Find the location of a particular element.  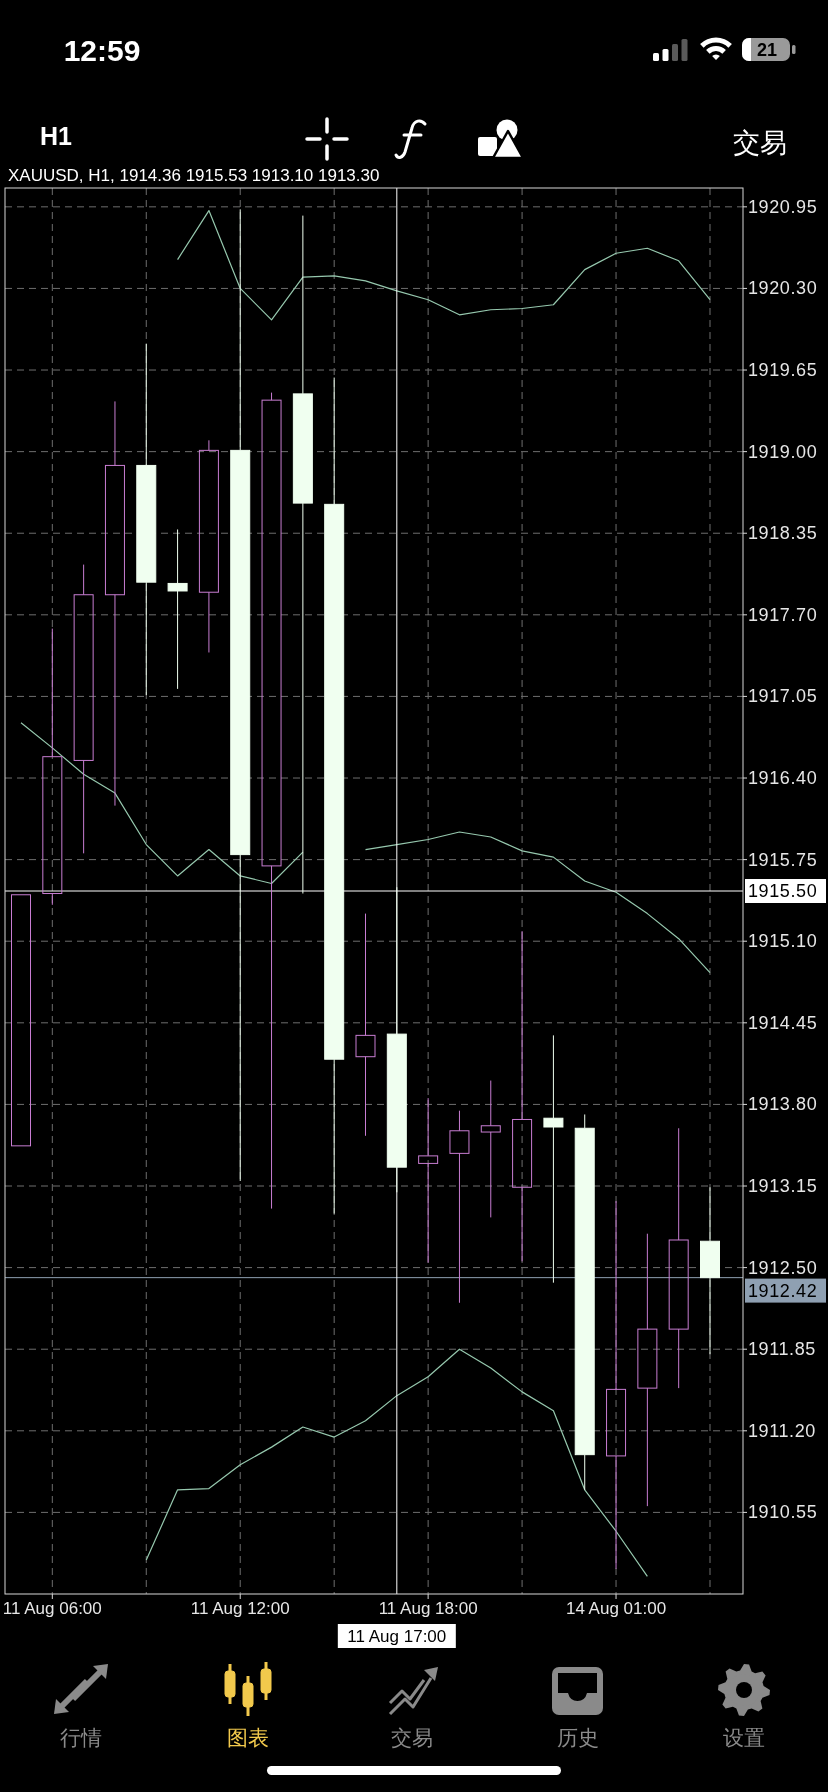

y-tick-label: 1920.30 is located at coordinates (783, 288).